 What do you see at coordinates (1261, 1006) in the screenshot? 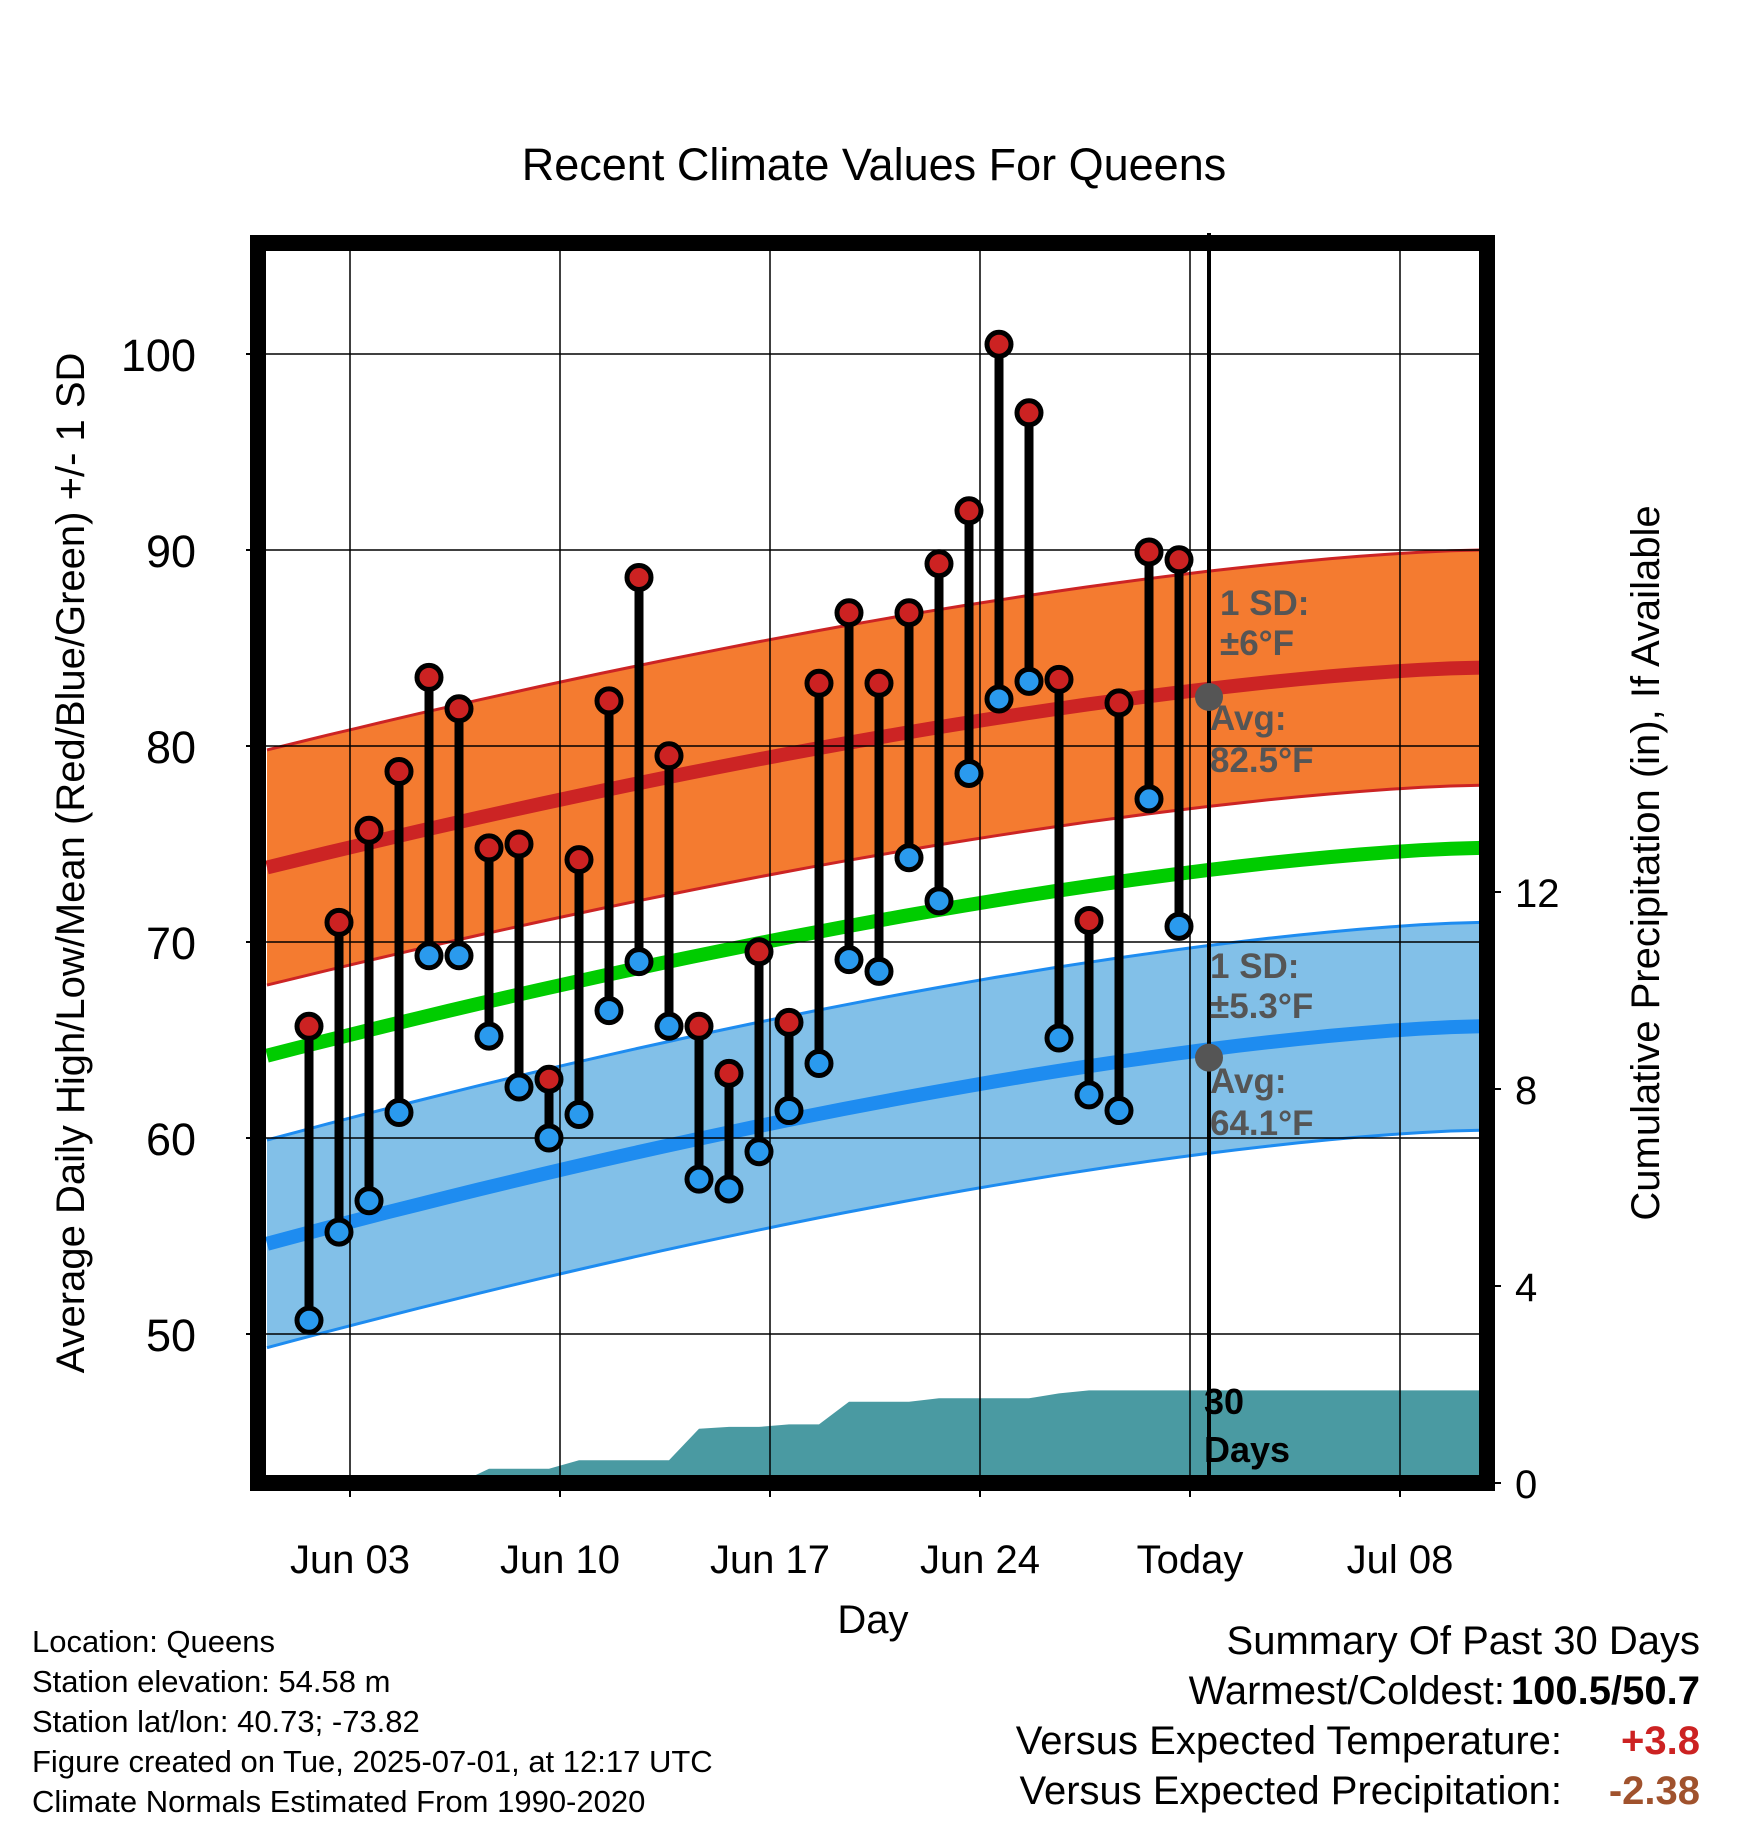
I see `low-sd-label-2: ±5.3°F` at bounding box center [1261, 1006].